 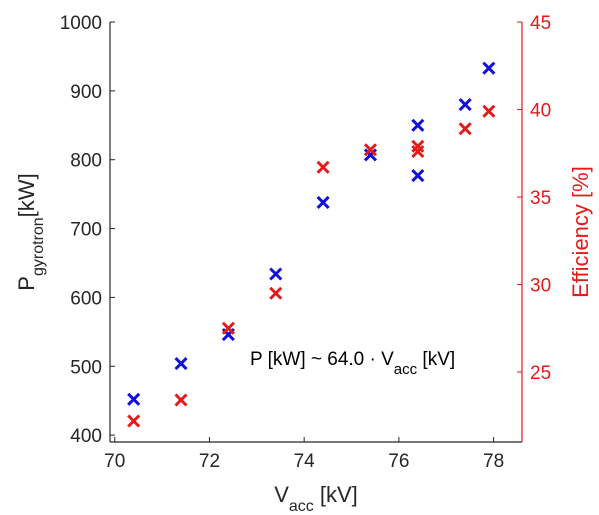 I want to click on y-left-tick-label: 700, so click(x=86, y=230).